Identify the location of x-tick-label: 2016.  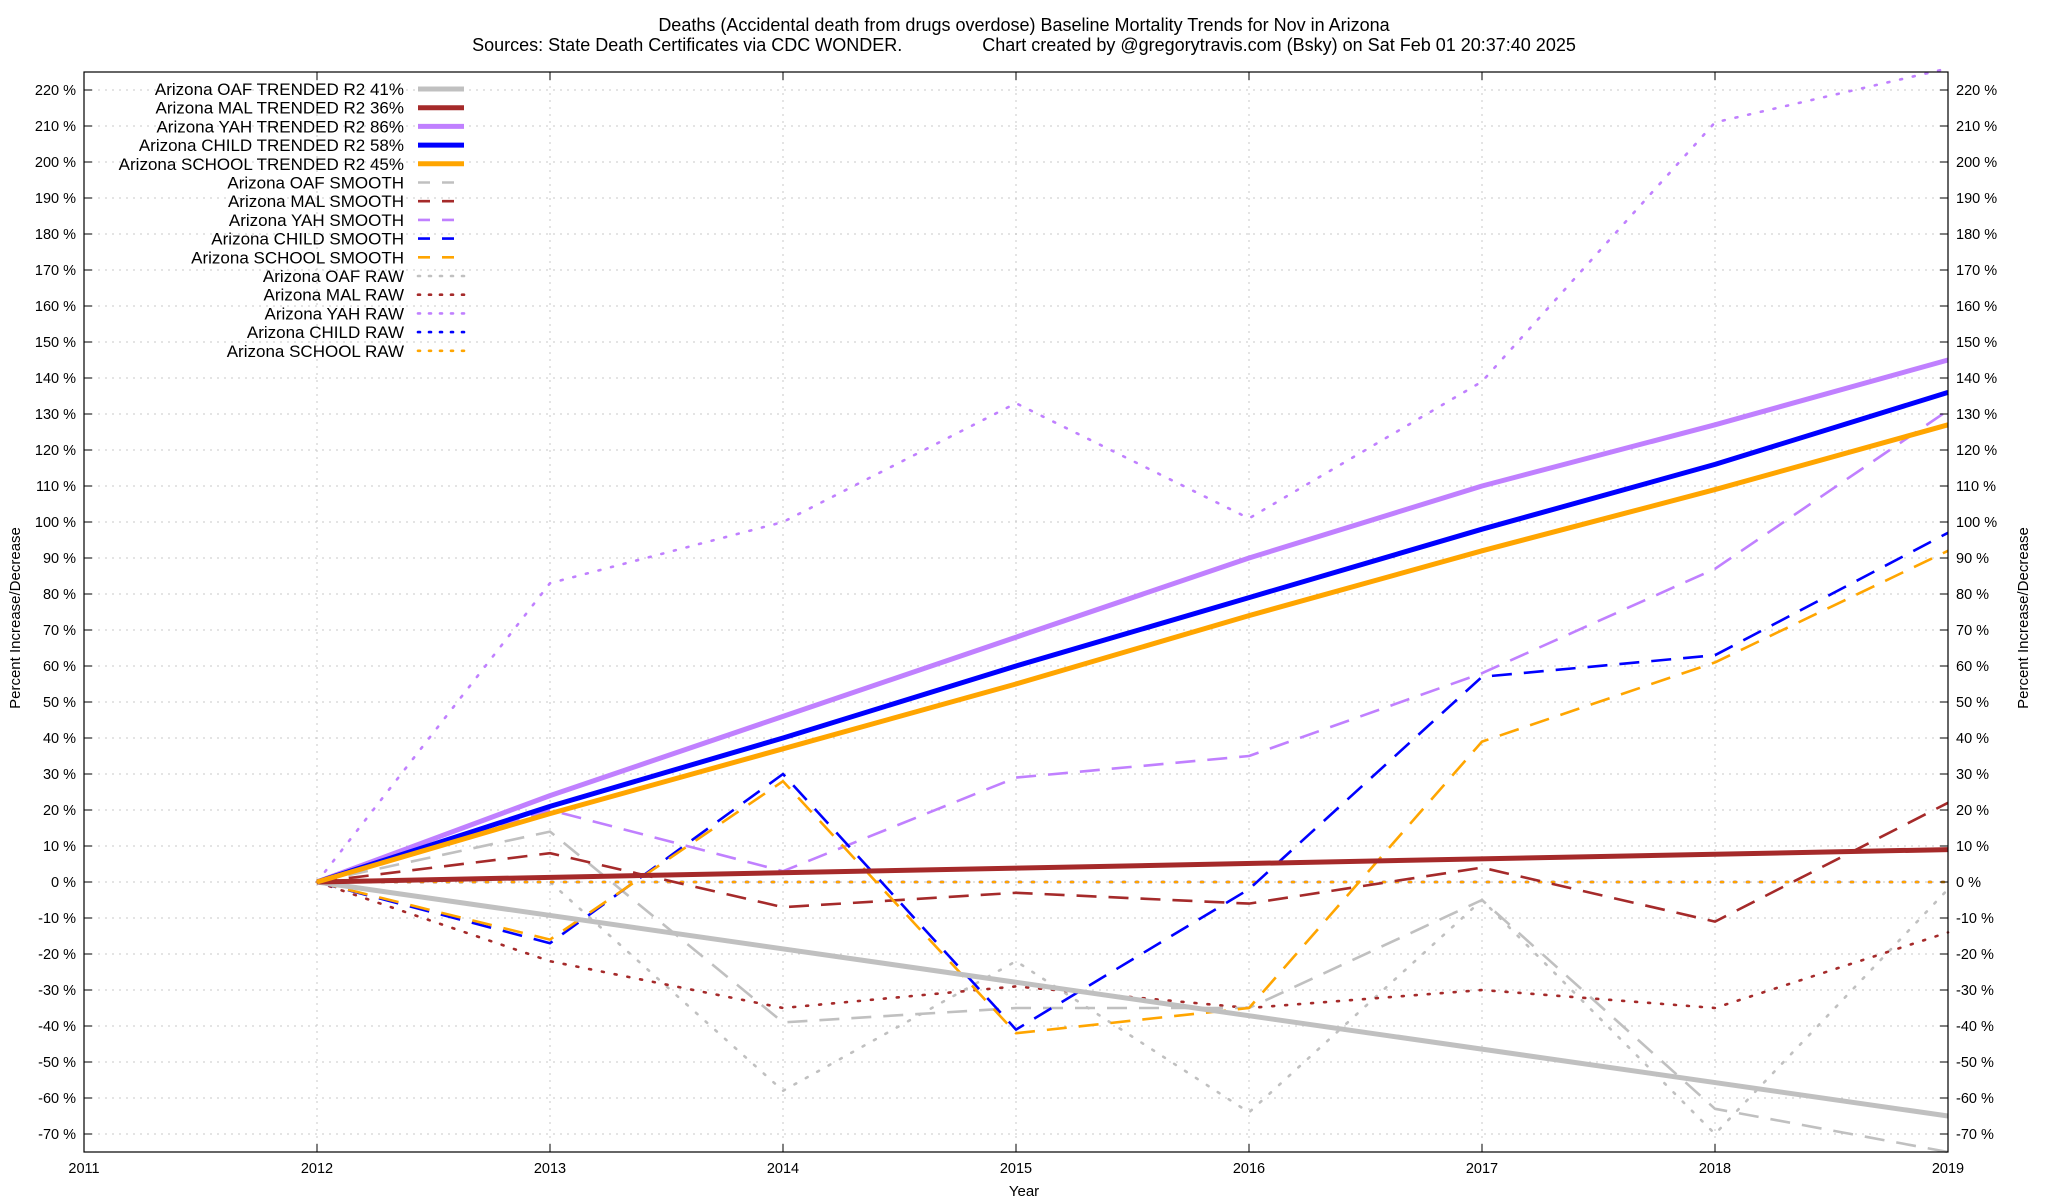
(1249, 1169).